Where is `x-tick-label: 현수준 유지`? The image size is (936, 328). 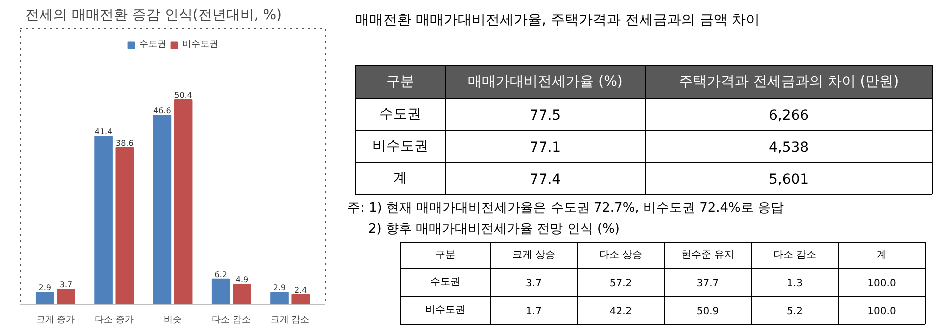
x-tick-label: 현수준 유지 is located at coordinates (708, 255).